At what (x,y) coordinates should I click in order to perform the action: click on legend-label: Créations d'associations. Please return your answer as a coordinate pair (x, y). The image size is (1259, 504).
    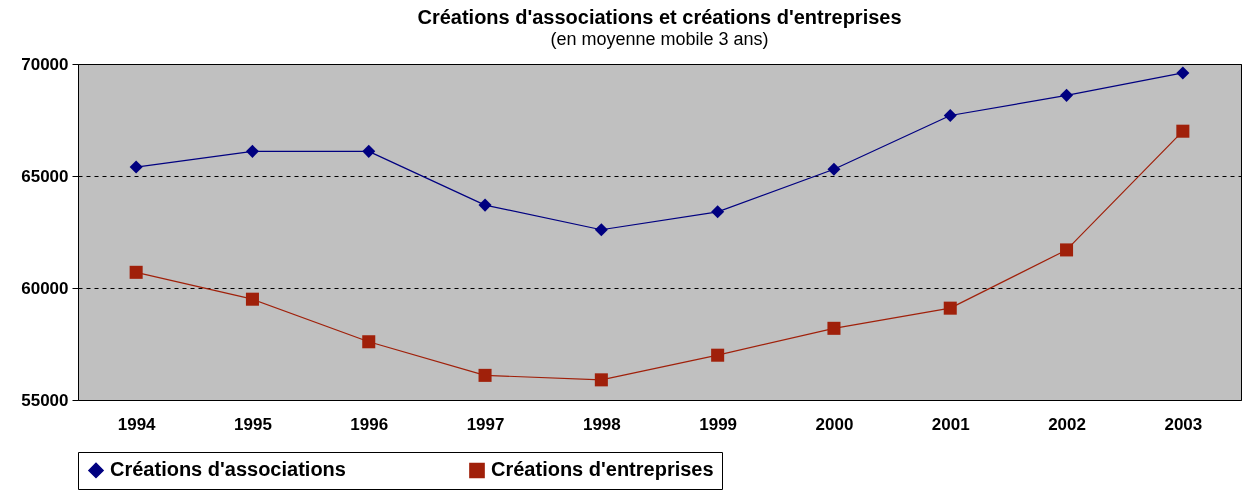
    Looking at the image, I should click on (228, 469).